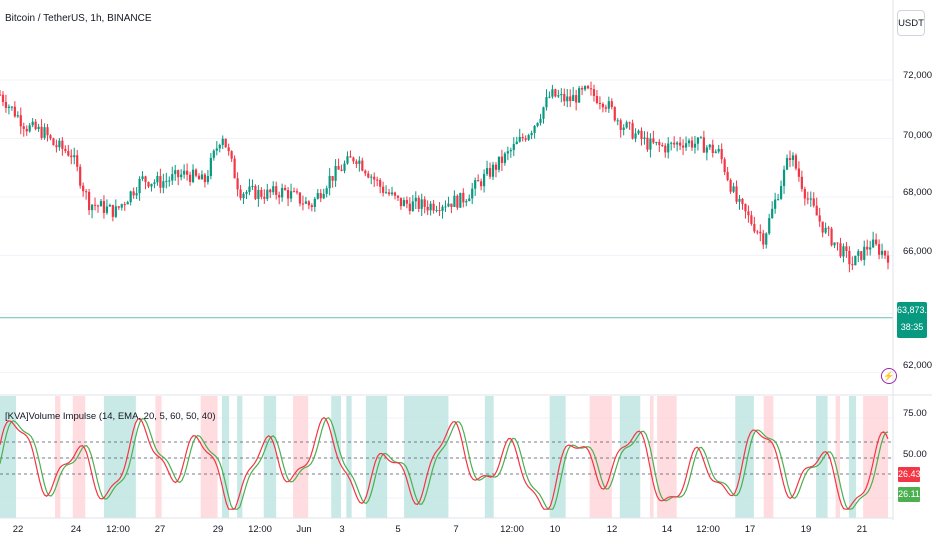  I want to click on symbol-title: Bitcoin / TetherUS, 1h, BINANCE, so click(78, 18).